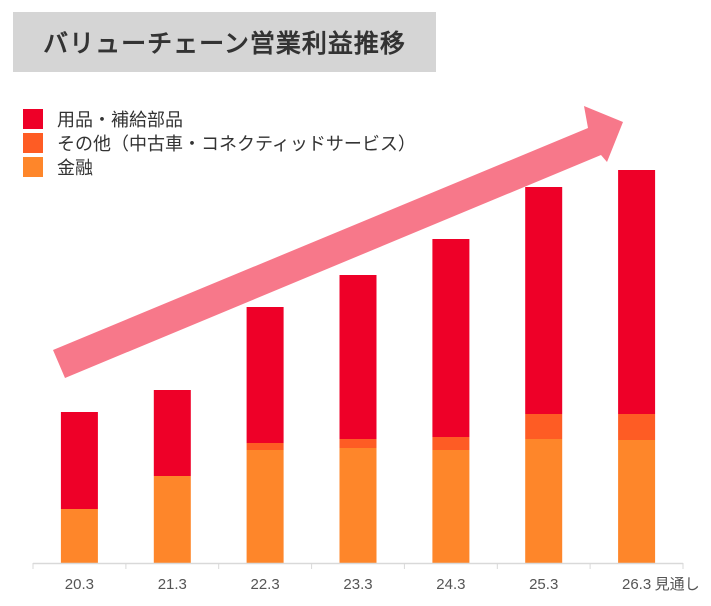  What do you see at coordinates (33, 167) in the screenshot?
I see `legend-swatch-finance` at bounding box center [33, 167].